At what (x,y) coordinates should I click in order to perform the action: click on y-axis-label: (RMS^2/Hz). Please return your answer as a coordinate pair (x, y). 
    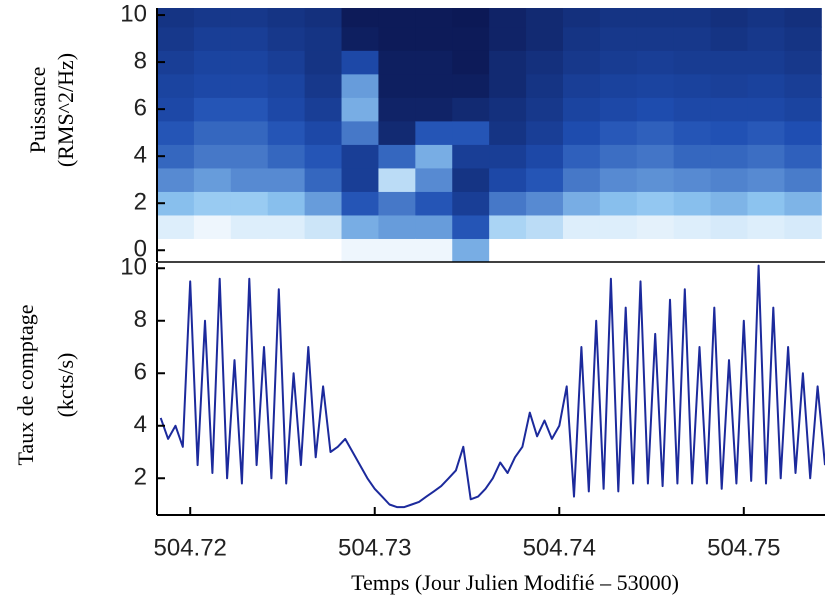
    Looking at the image, I should click on (65, 110).